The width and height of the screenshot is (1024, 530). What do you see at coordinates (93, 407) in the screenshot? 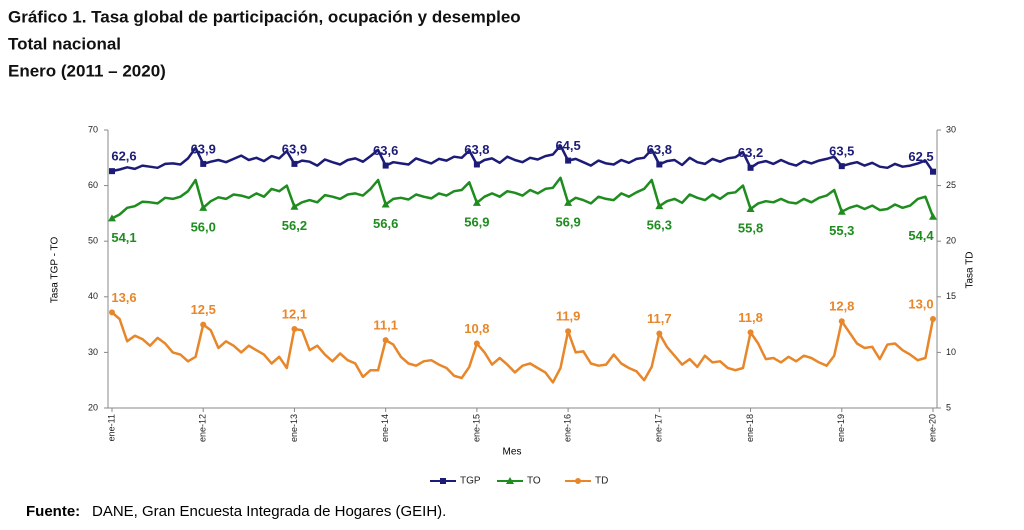
I see `y-tick-label: 20` at bounding box center [93, 407].